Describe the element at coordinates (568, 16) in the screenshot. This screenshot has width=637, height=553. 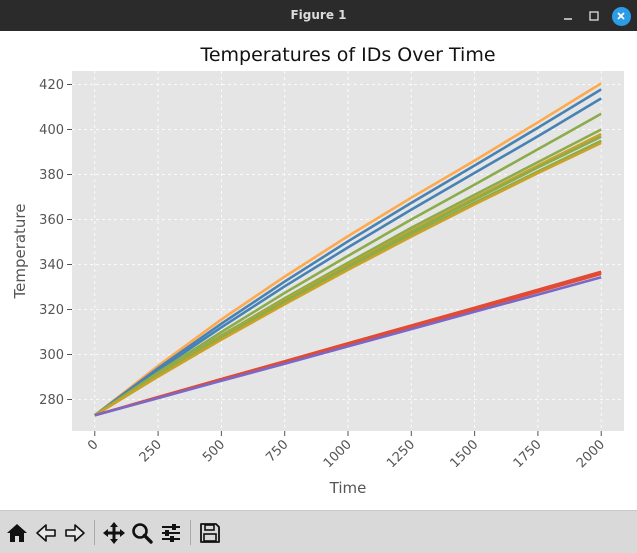
I see `minimize-button` at that location.